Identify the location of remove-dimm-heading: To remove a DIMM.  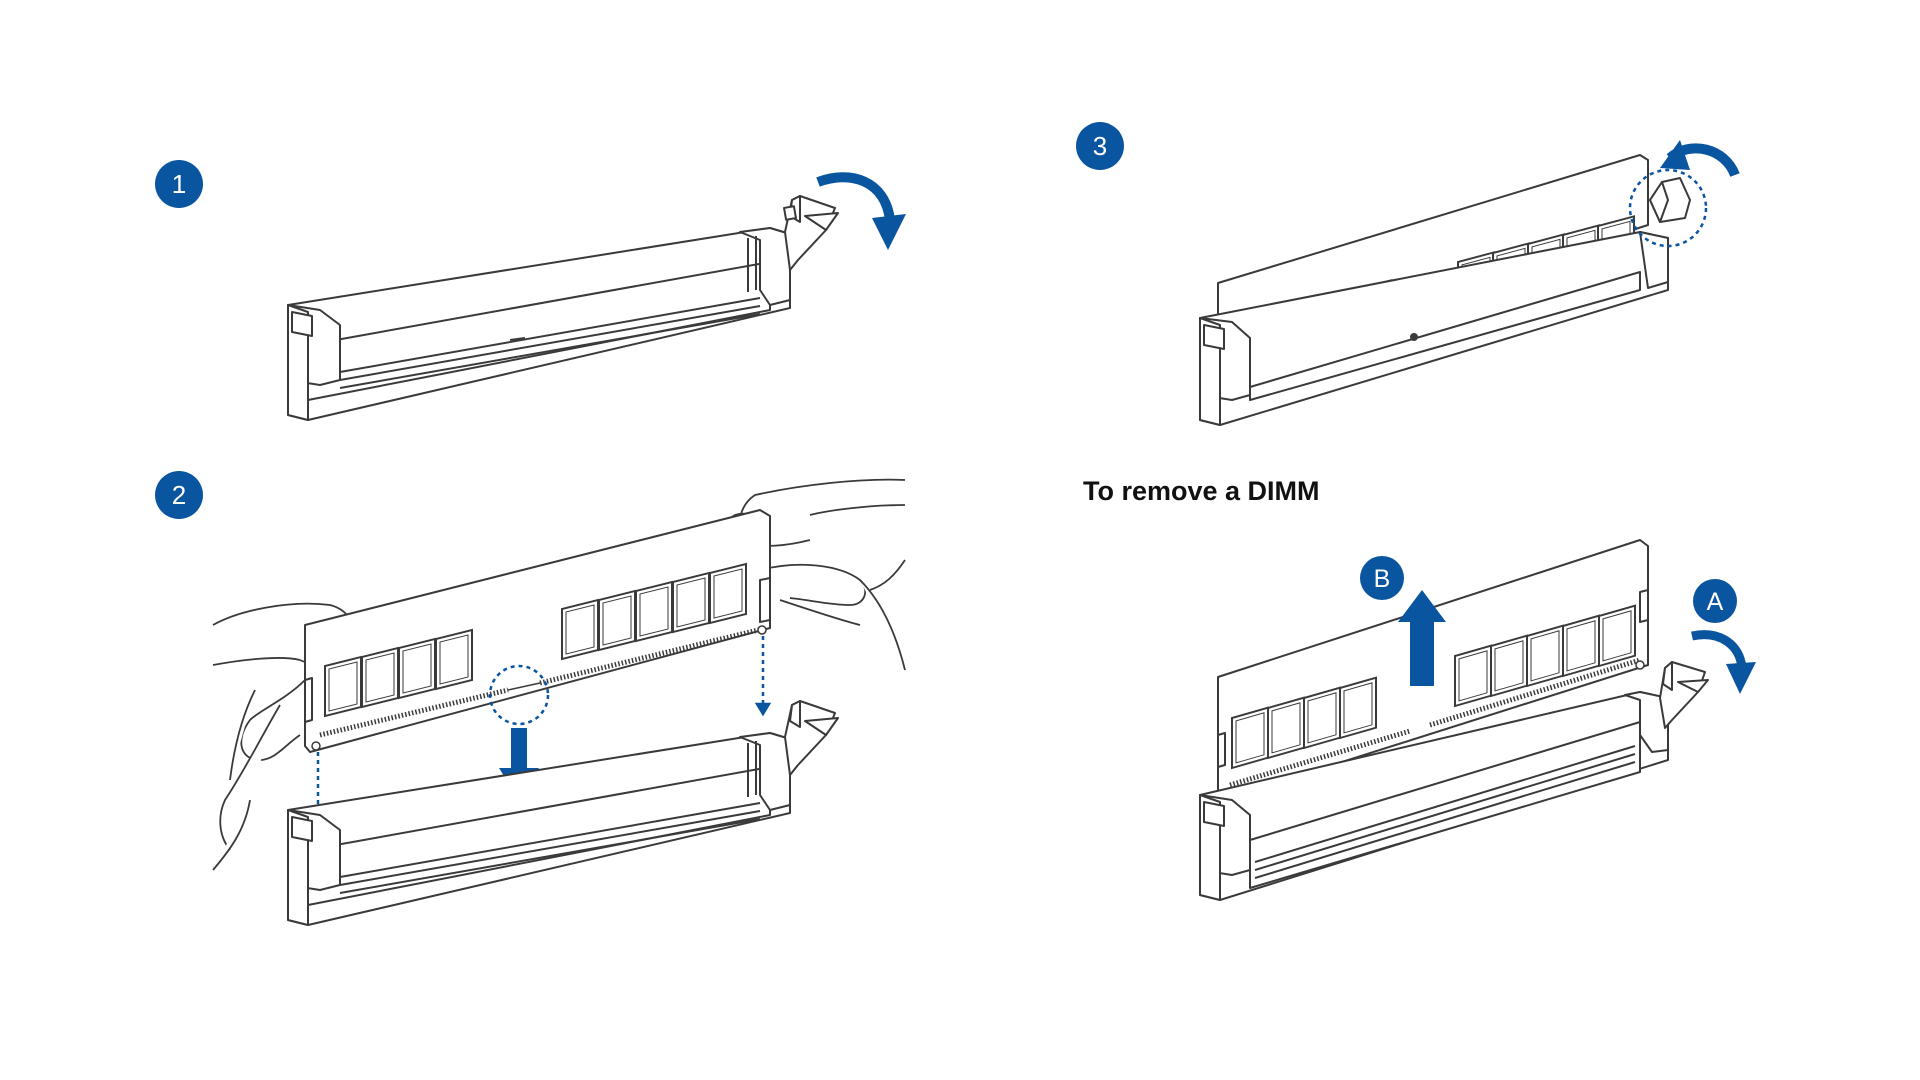
(1201, 491).